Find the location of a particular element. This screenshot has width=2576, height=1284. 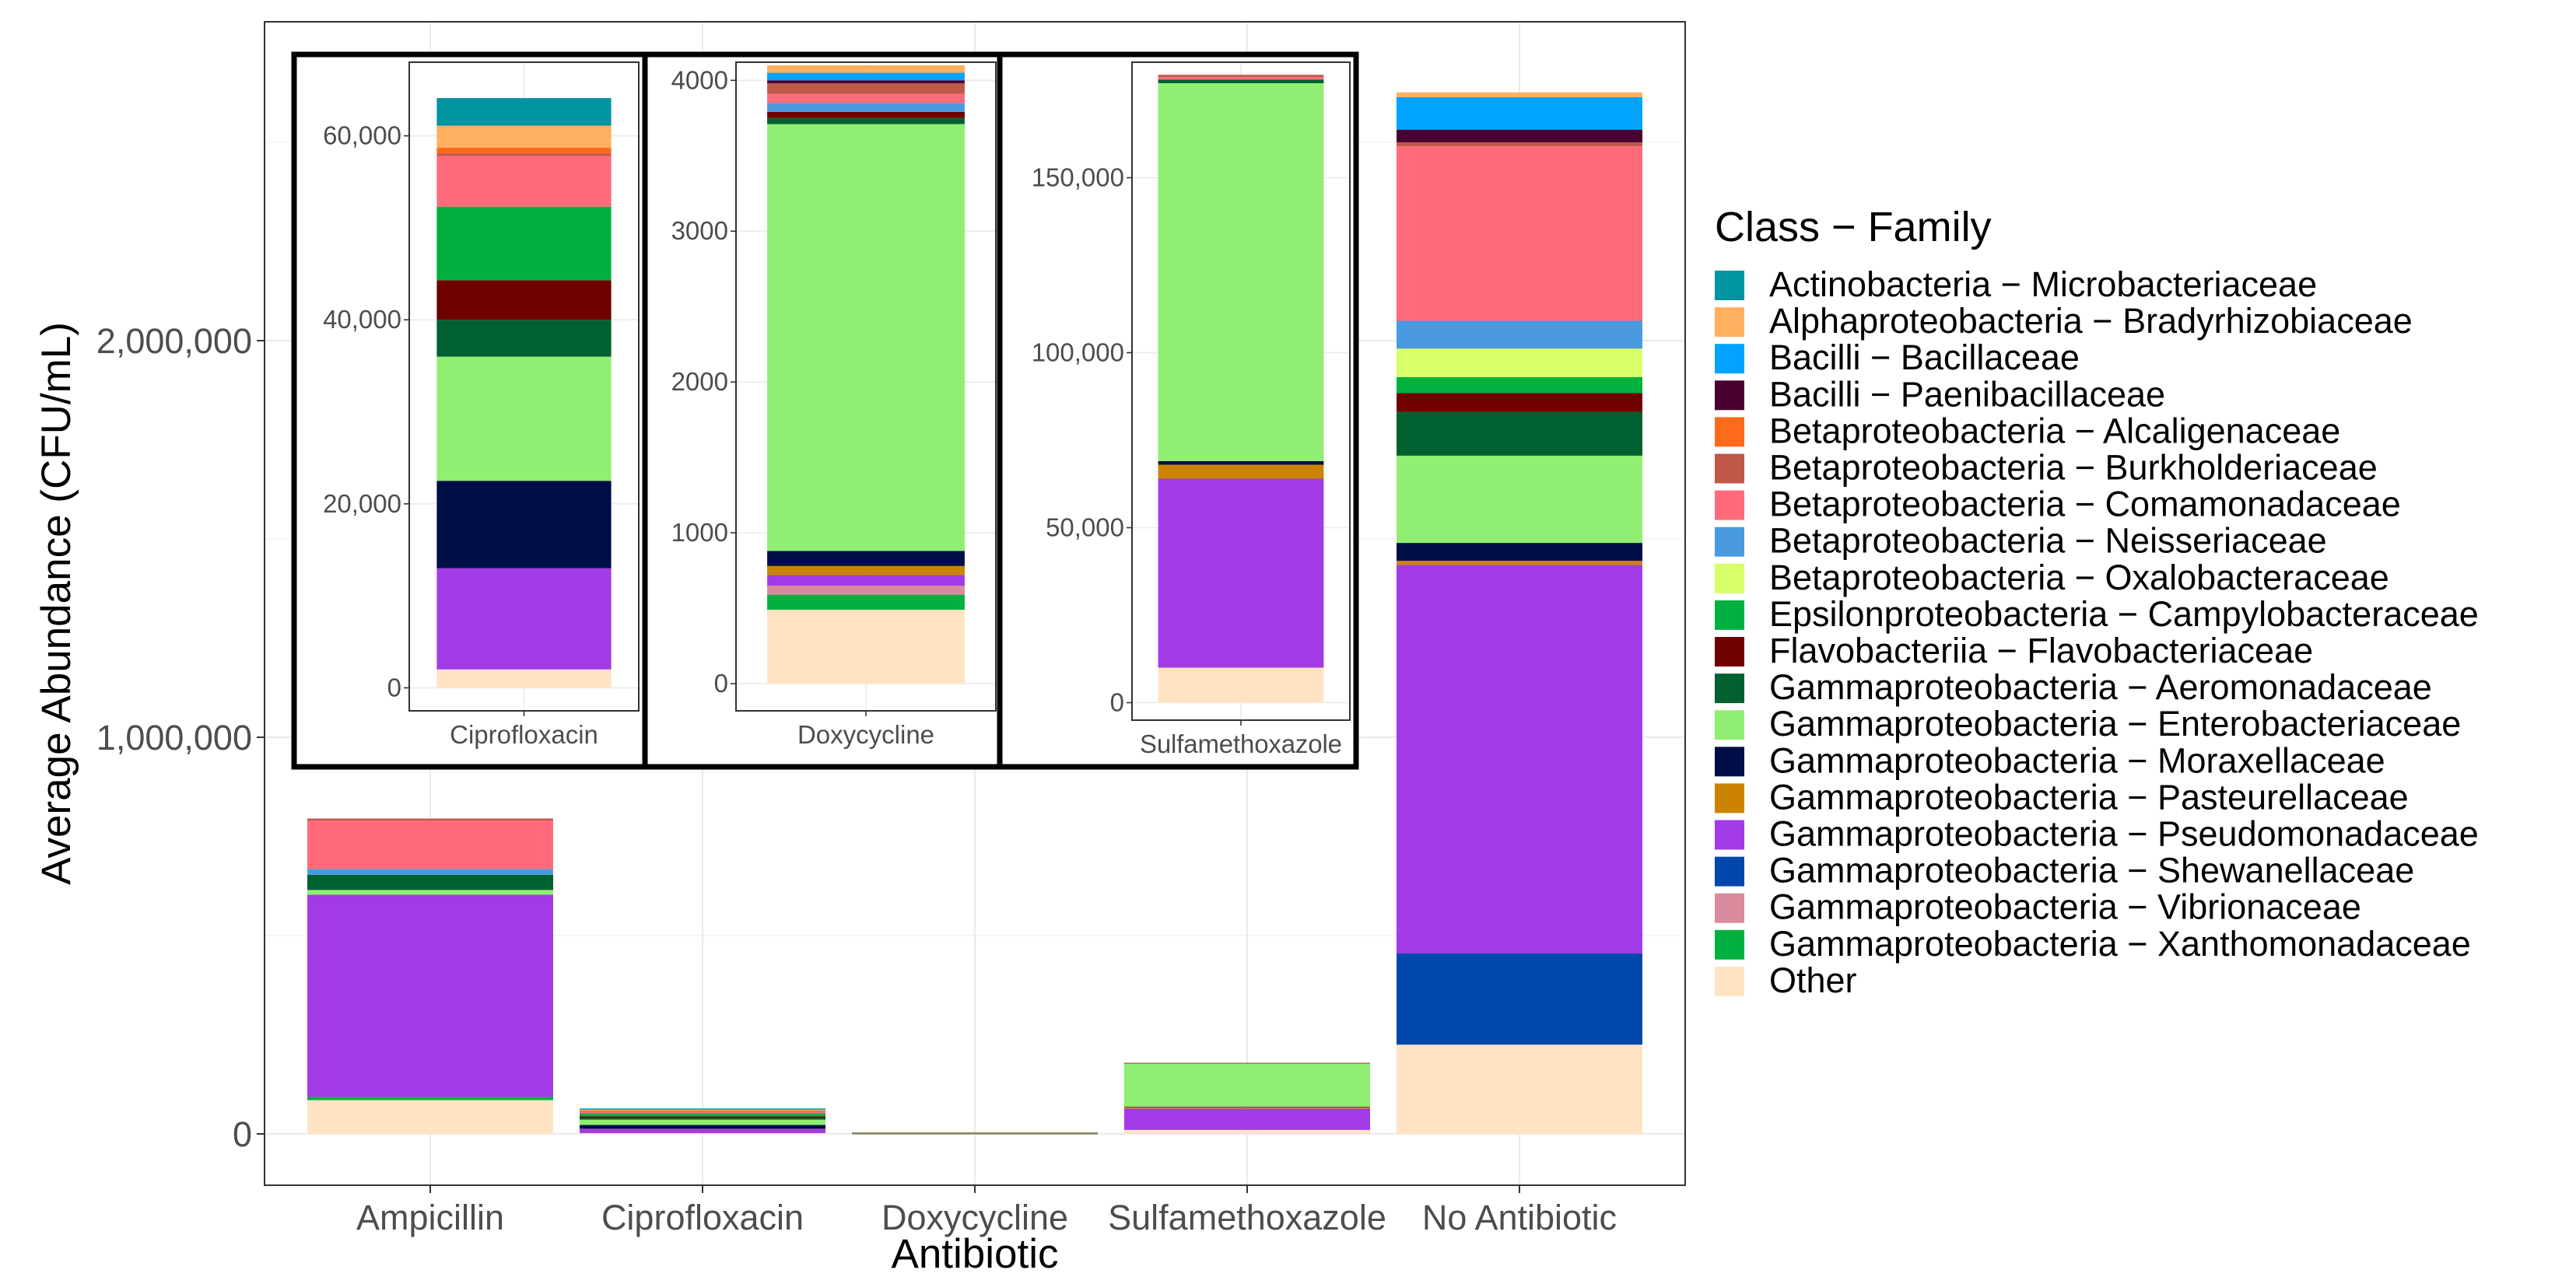

bar-segment-no-antibiotic-betaproteobacteria-oxalobacteraceae is located at coordinates (1519, 363).